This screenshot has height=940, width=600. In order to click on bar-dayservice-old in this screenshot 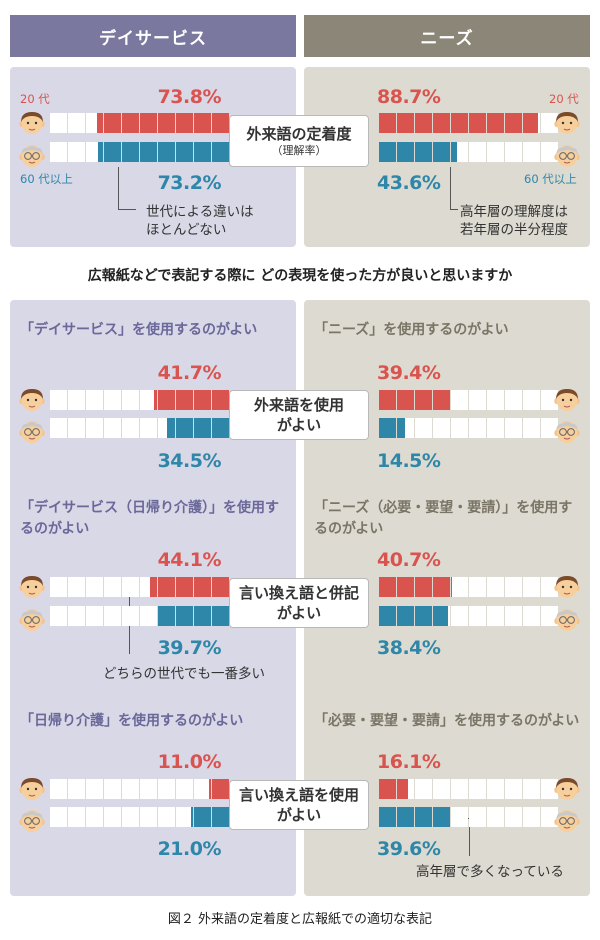, I will do `click(139, 428)`.